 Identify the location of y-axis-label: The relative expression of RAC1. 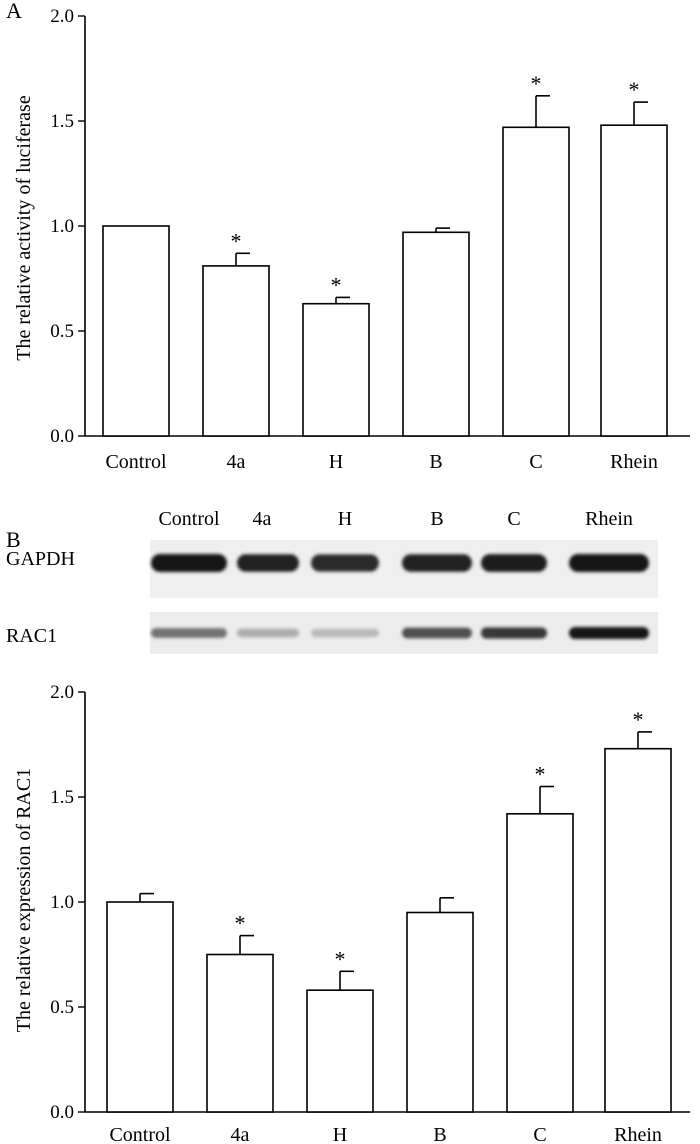
(24, 900).